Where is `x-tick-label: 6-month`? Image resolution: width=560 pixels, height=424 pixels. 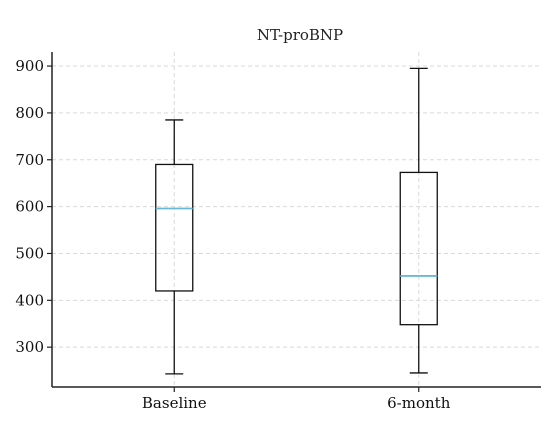
x-tick-label: 6-month is located at coordinates (419, 403).